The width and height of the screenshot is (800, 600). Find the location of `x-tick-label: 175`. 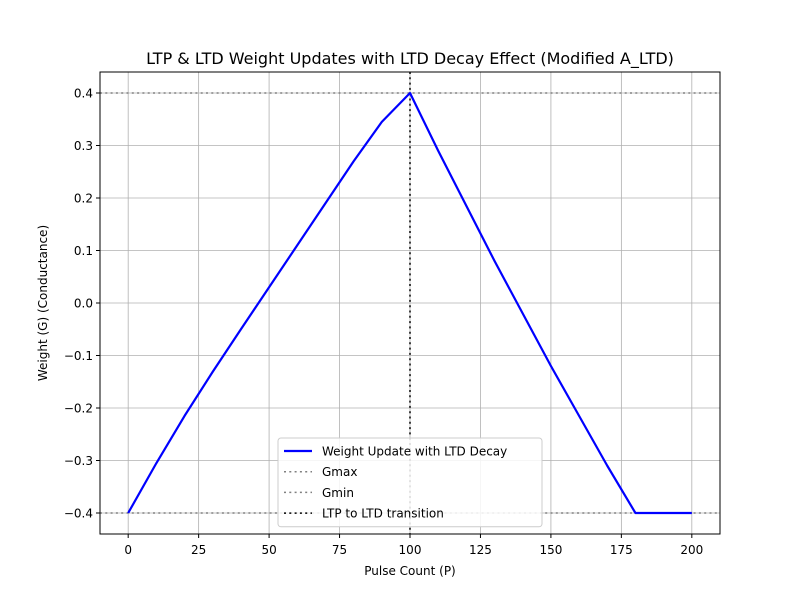

x-tick-label: 175 is located at coordinates (621, 550).